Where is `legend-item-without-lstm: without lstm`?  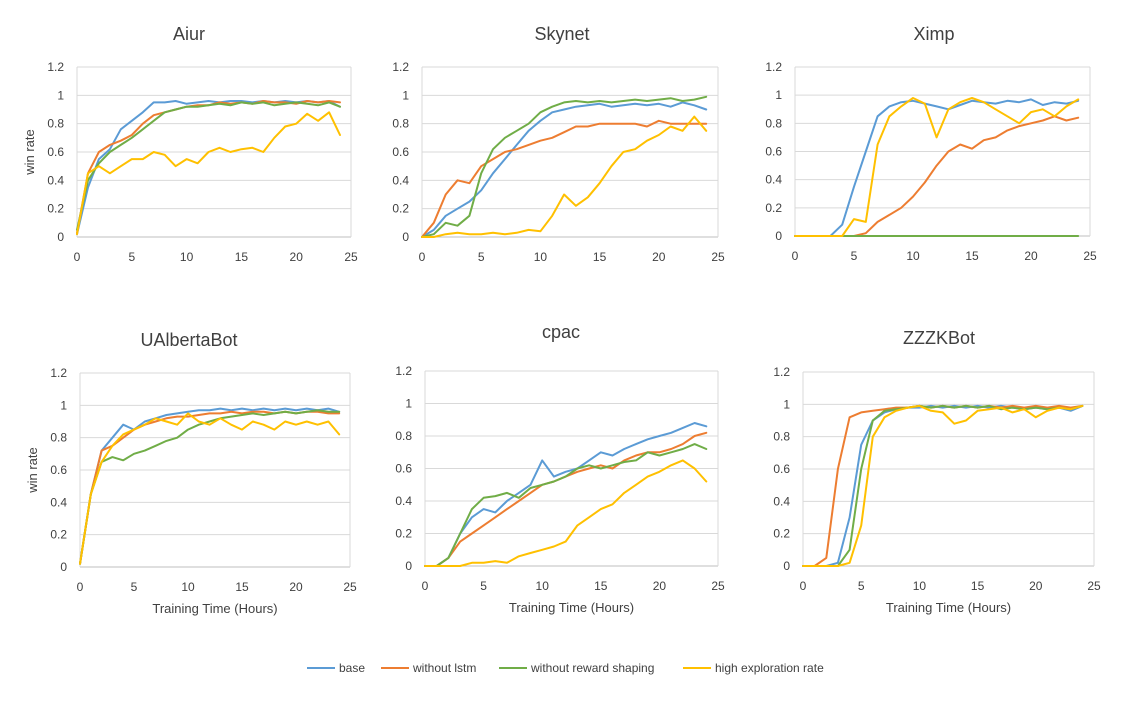
legend-item-without-lstm: without lstm is located at coordinates (428, 668).